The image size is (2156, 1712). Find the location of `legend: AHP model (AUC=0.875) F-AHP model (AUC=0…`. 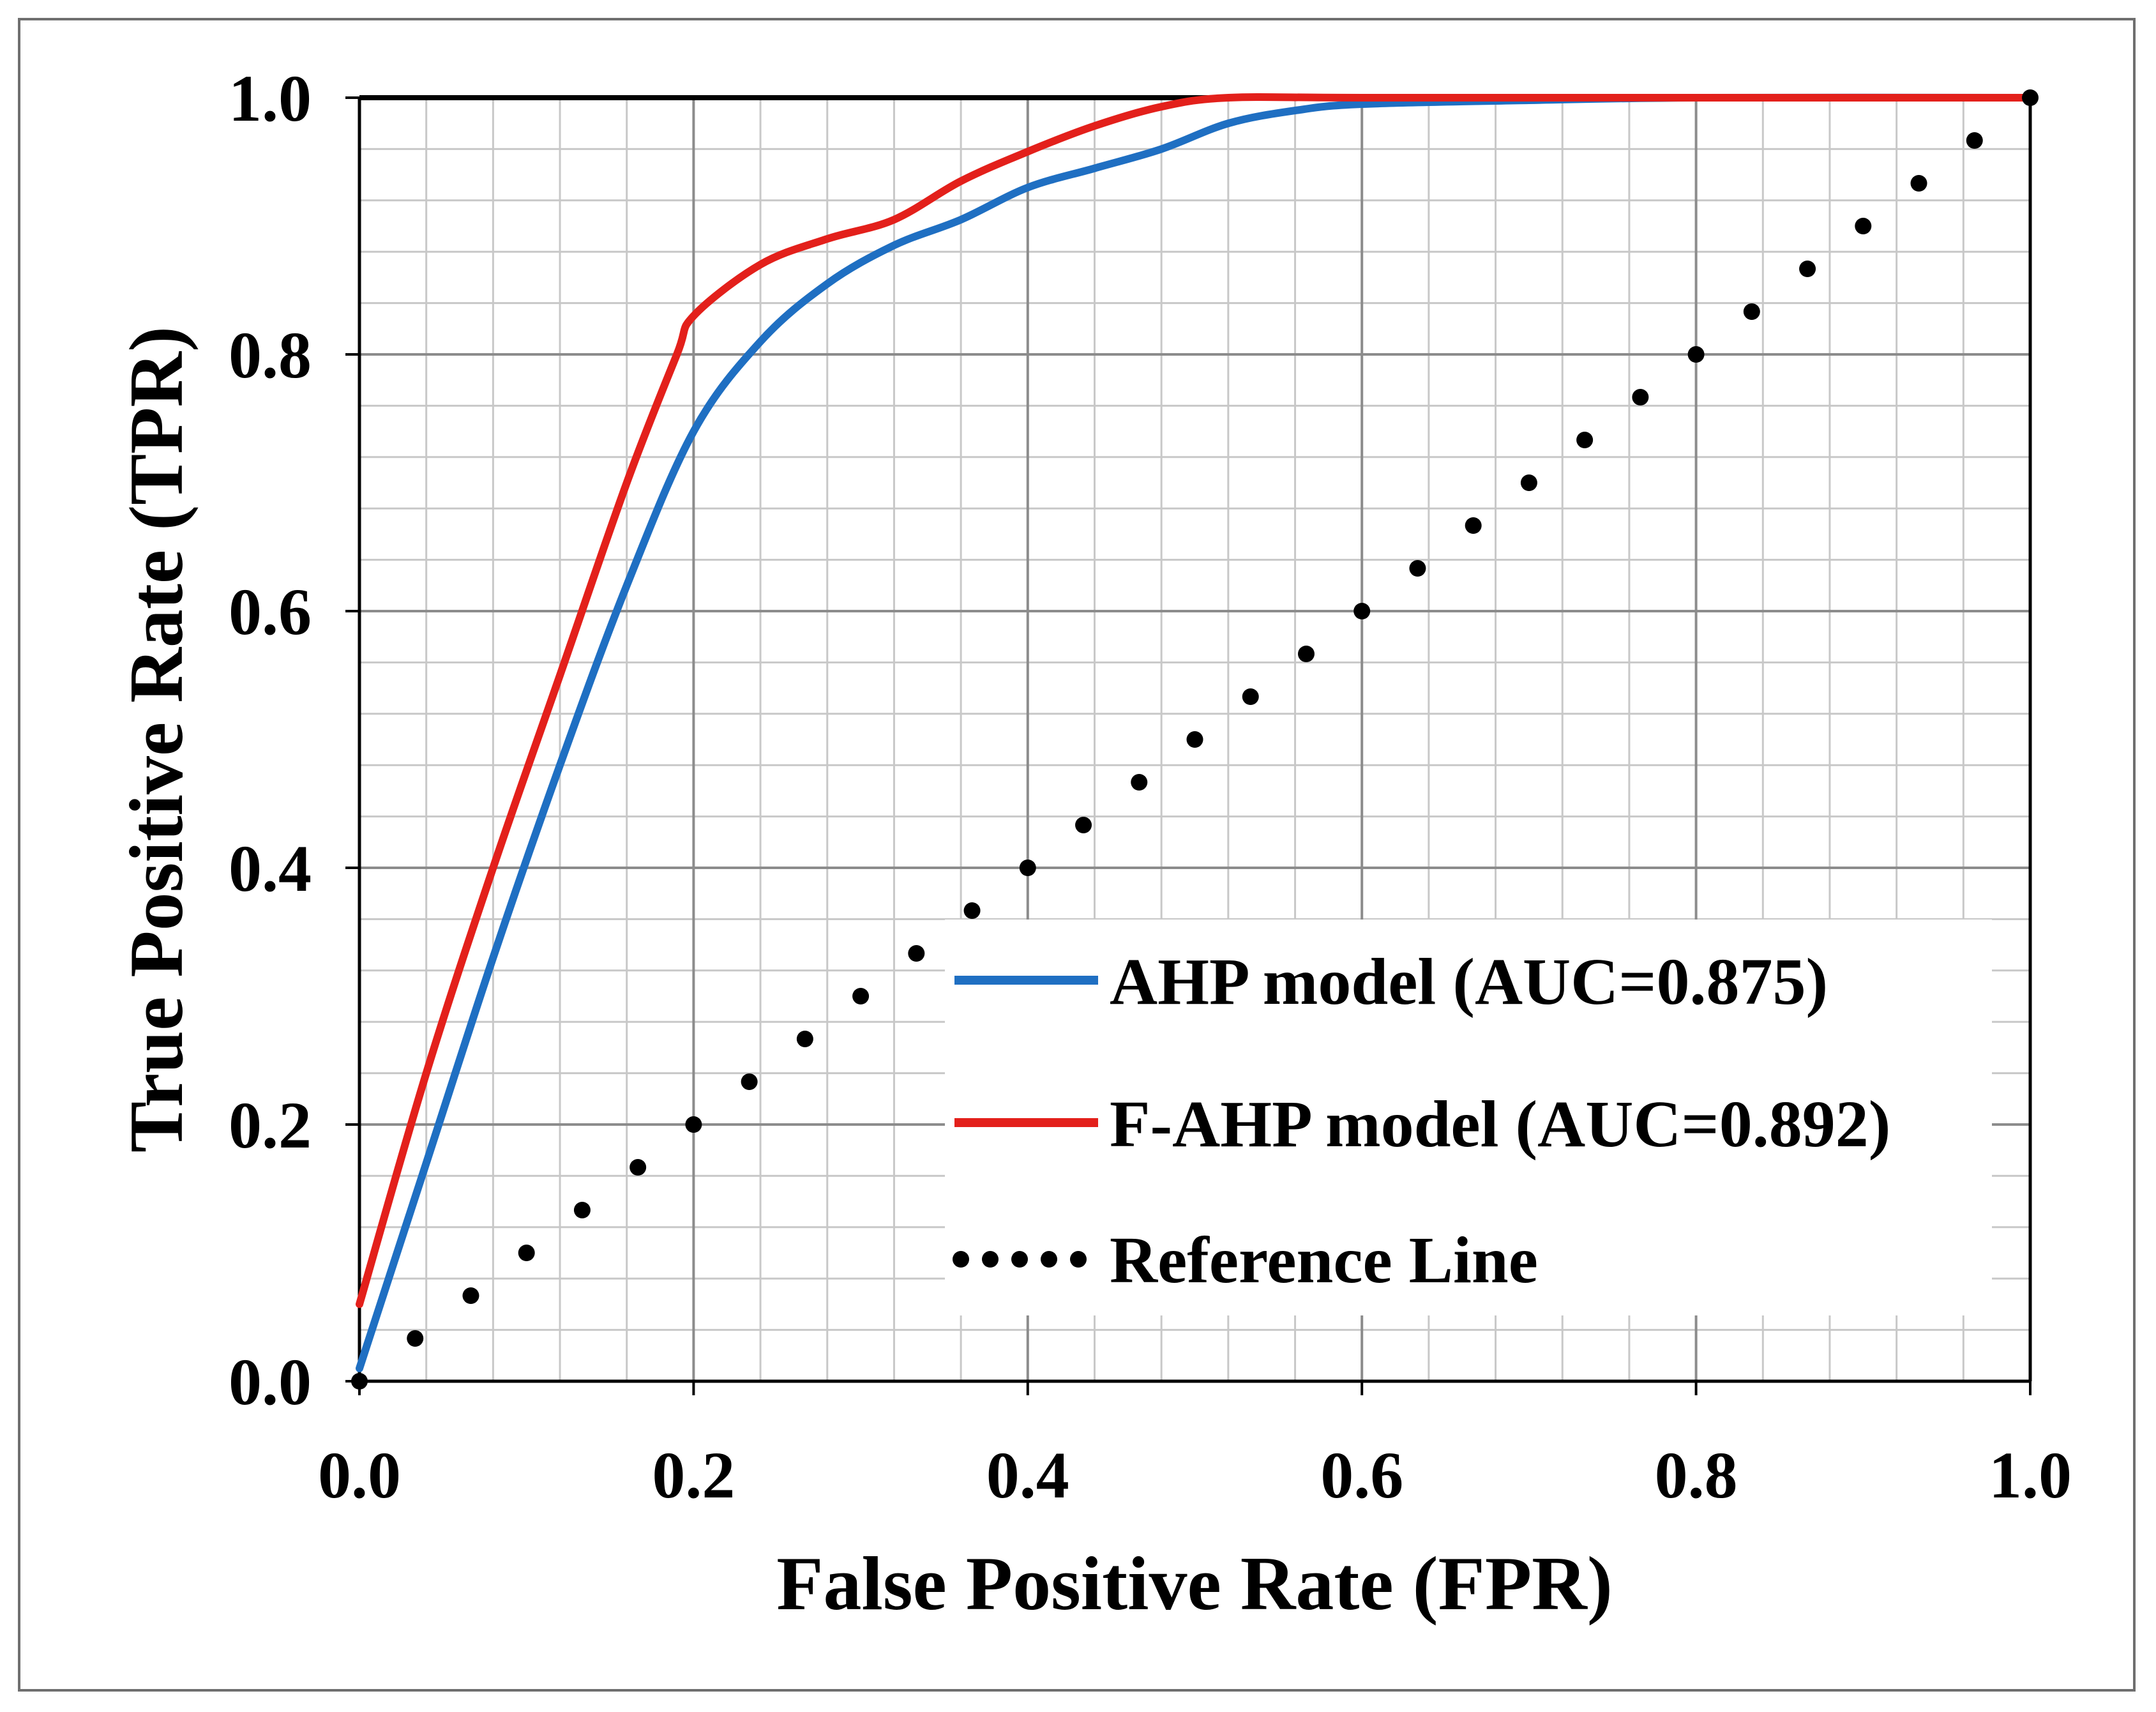

legend: AHP model (AUC=0.875) F-AHP model (AUC=0… is located at coordinates (1468, 1117).